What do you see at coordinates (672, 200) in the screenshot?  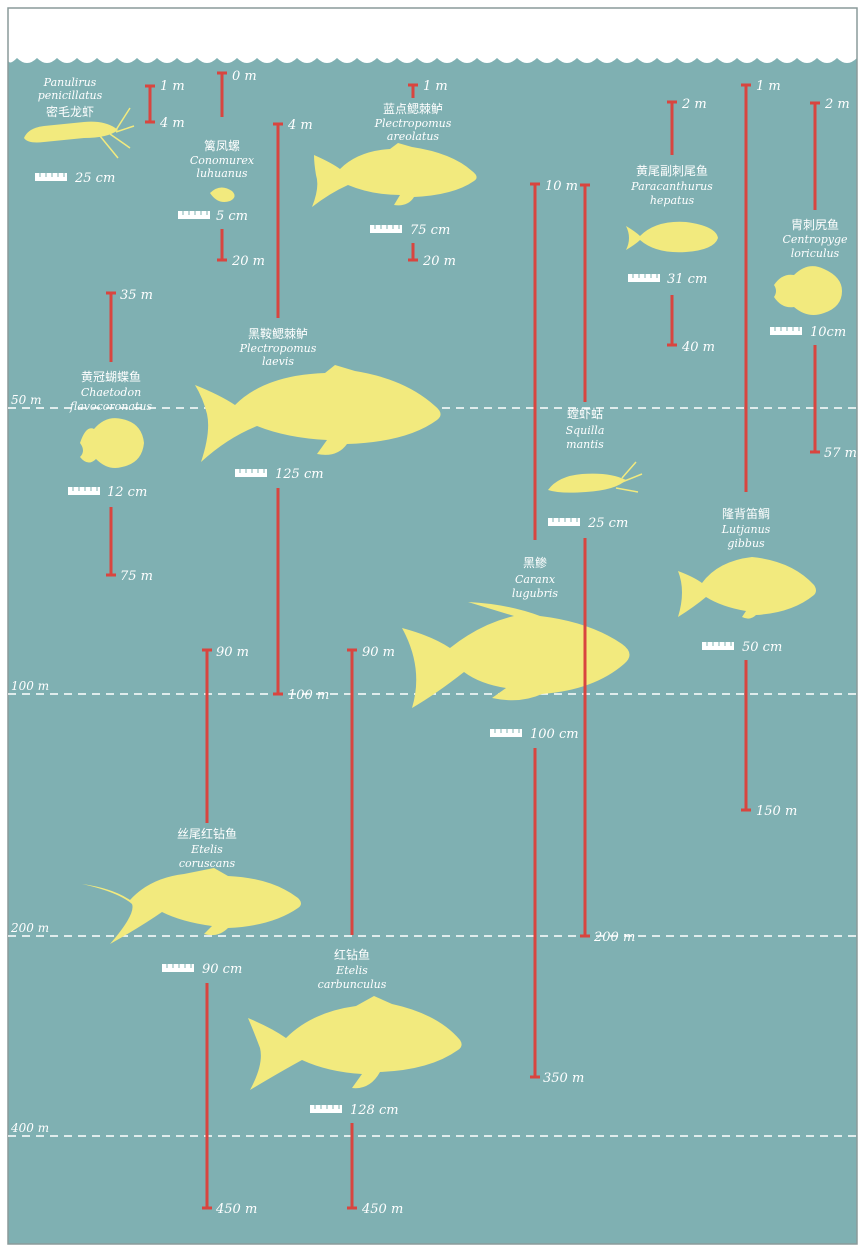 I see `latin-name: hepatus` at bounding box center [672, 200].